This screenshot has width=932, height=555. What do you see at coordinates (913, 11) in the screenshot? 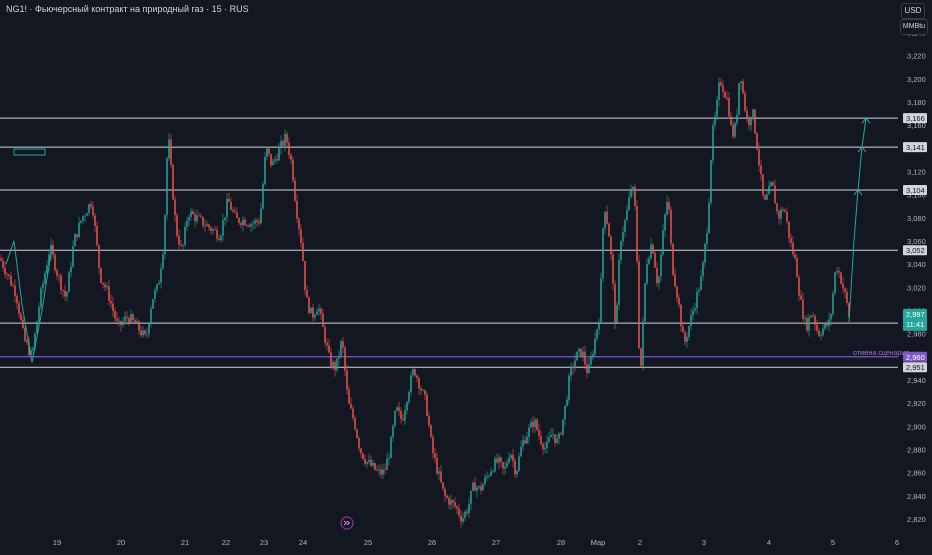
I see `currency-button: USD` at bounding box center [913, 11].